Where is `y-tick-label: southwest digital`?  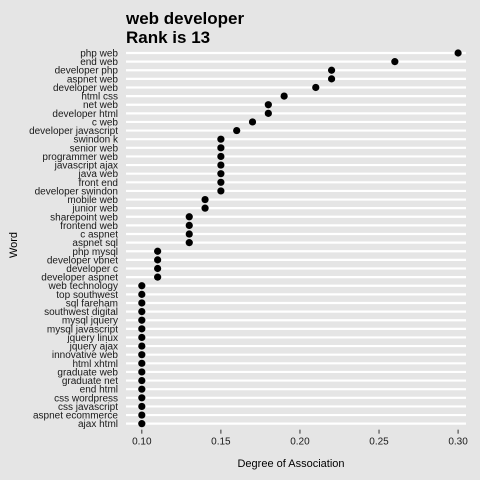
y-tick-label: southwest digital is located at coordinates (81, 312).